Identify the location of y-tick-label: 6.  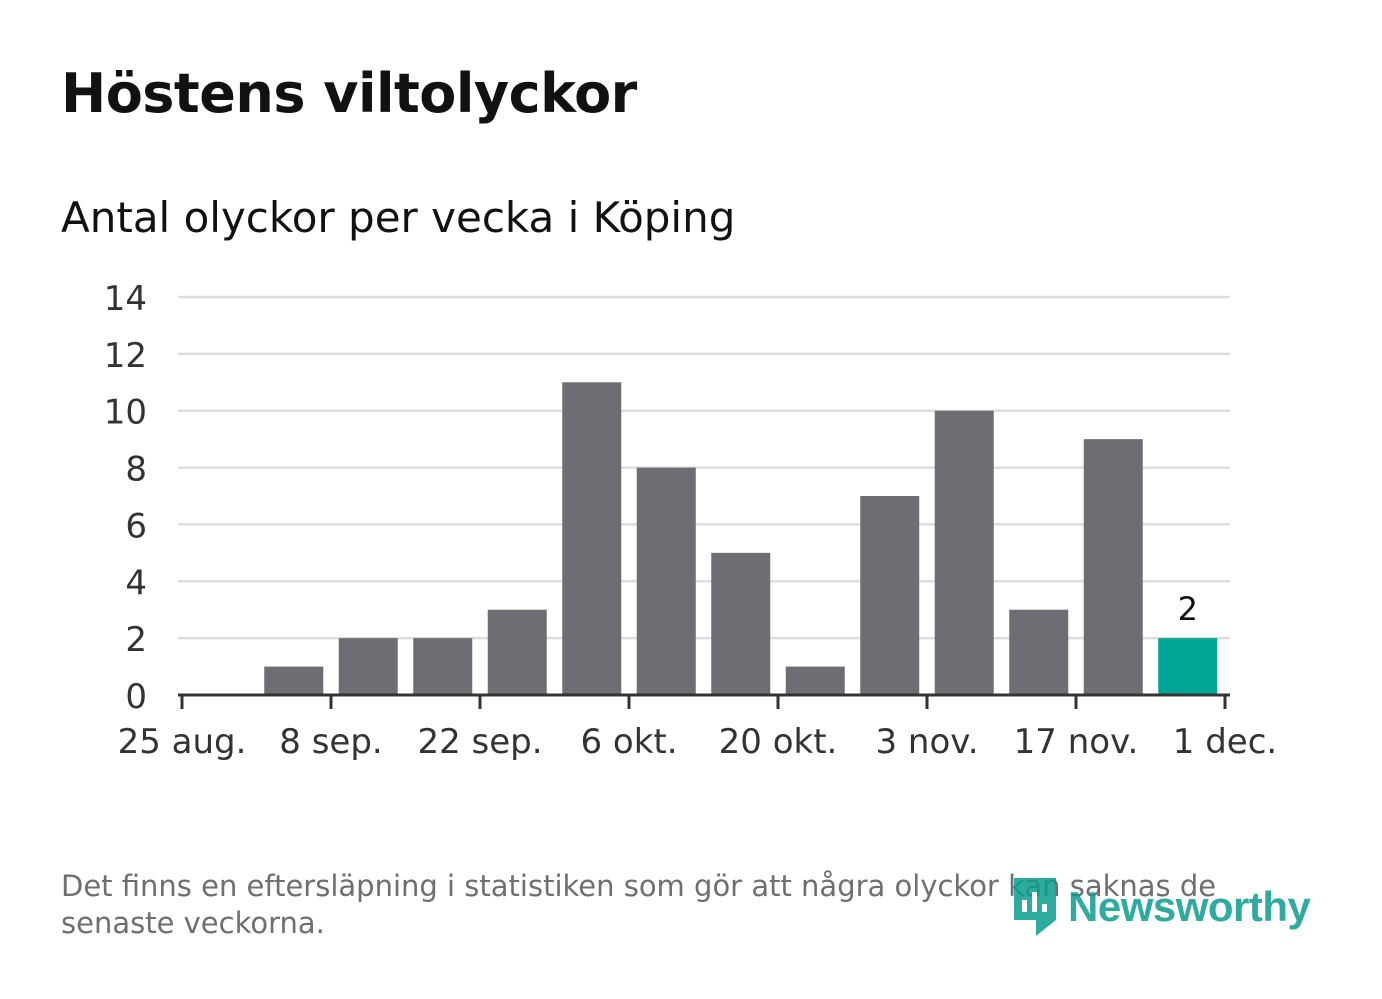
(136, 526).